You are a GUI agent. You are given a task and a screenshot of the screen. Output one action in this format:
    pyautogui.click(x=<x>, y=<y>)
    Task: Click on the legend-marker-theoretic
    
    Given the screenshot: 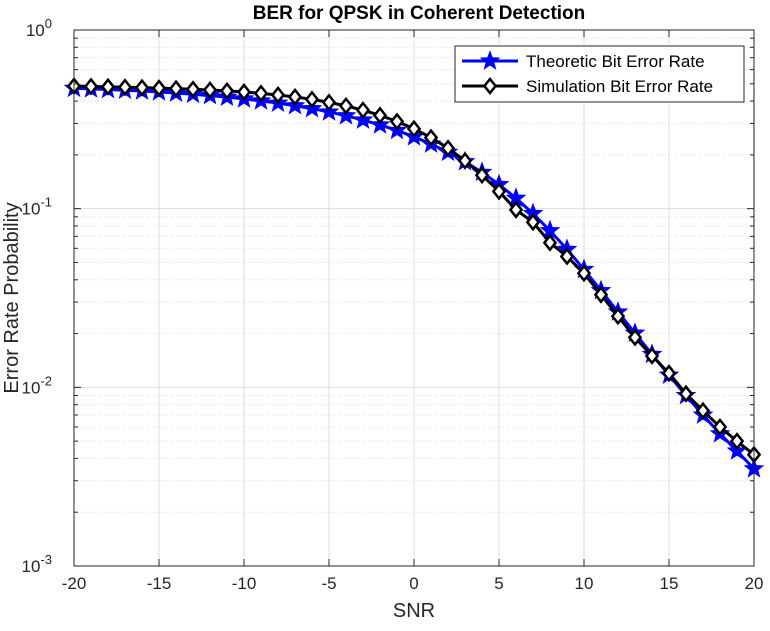 What is the action you would take?
    pyautogui.click(x=490, y=60)
    